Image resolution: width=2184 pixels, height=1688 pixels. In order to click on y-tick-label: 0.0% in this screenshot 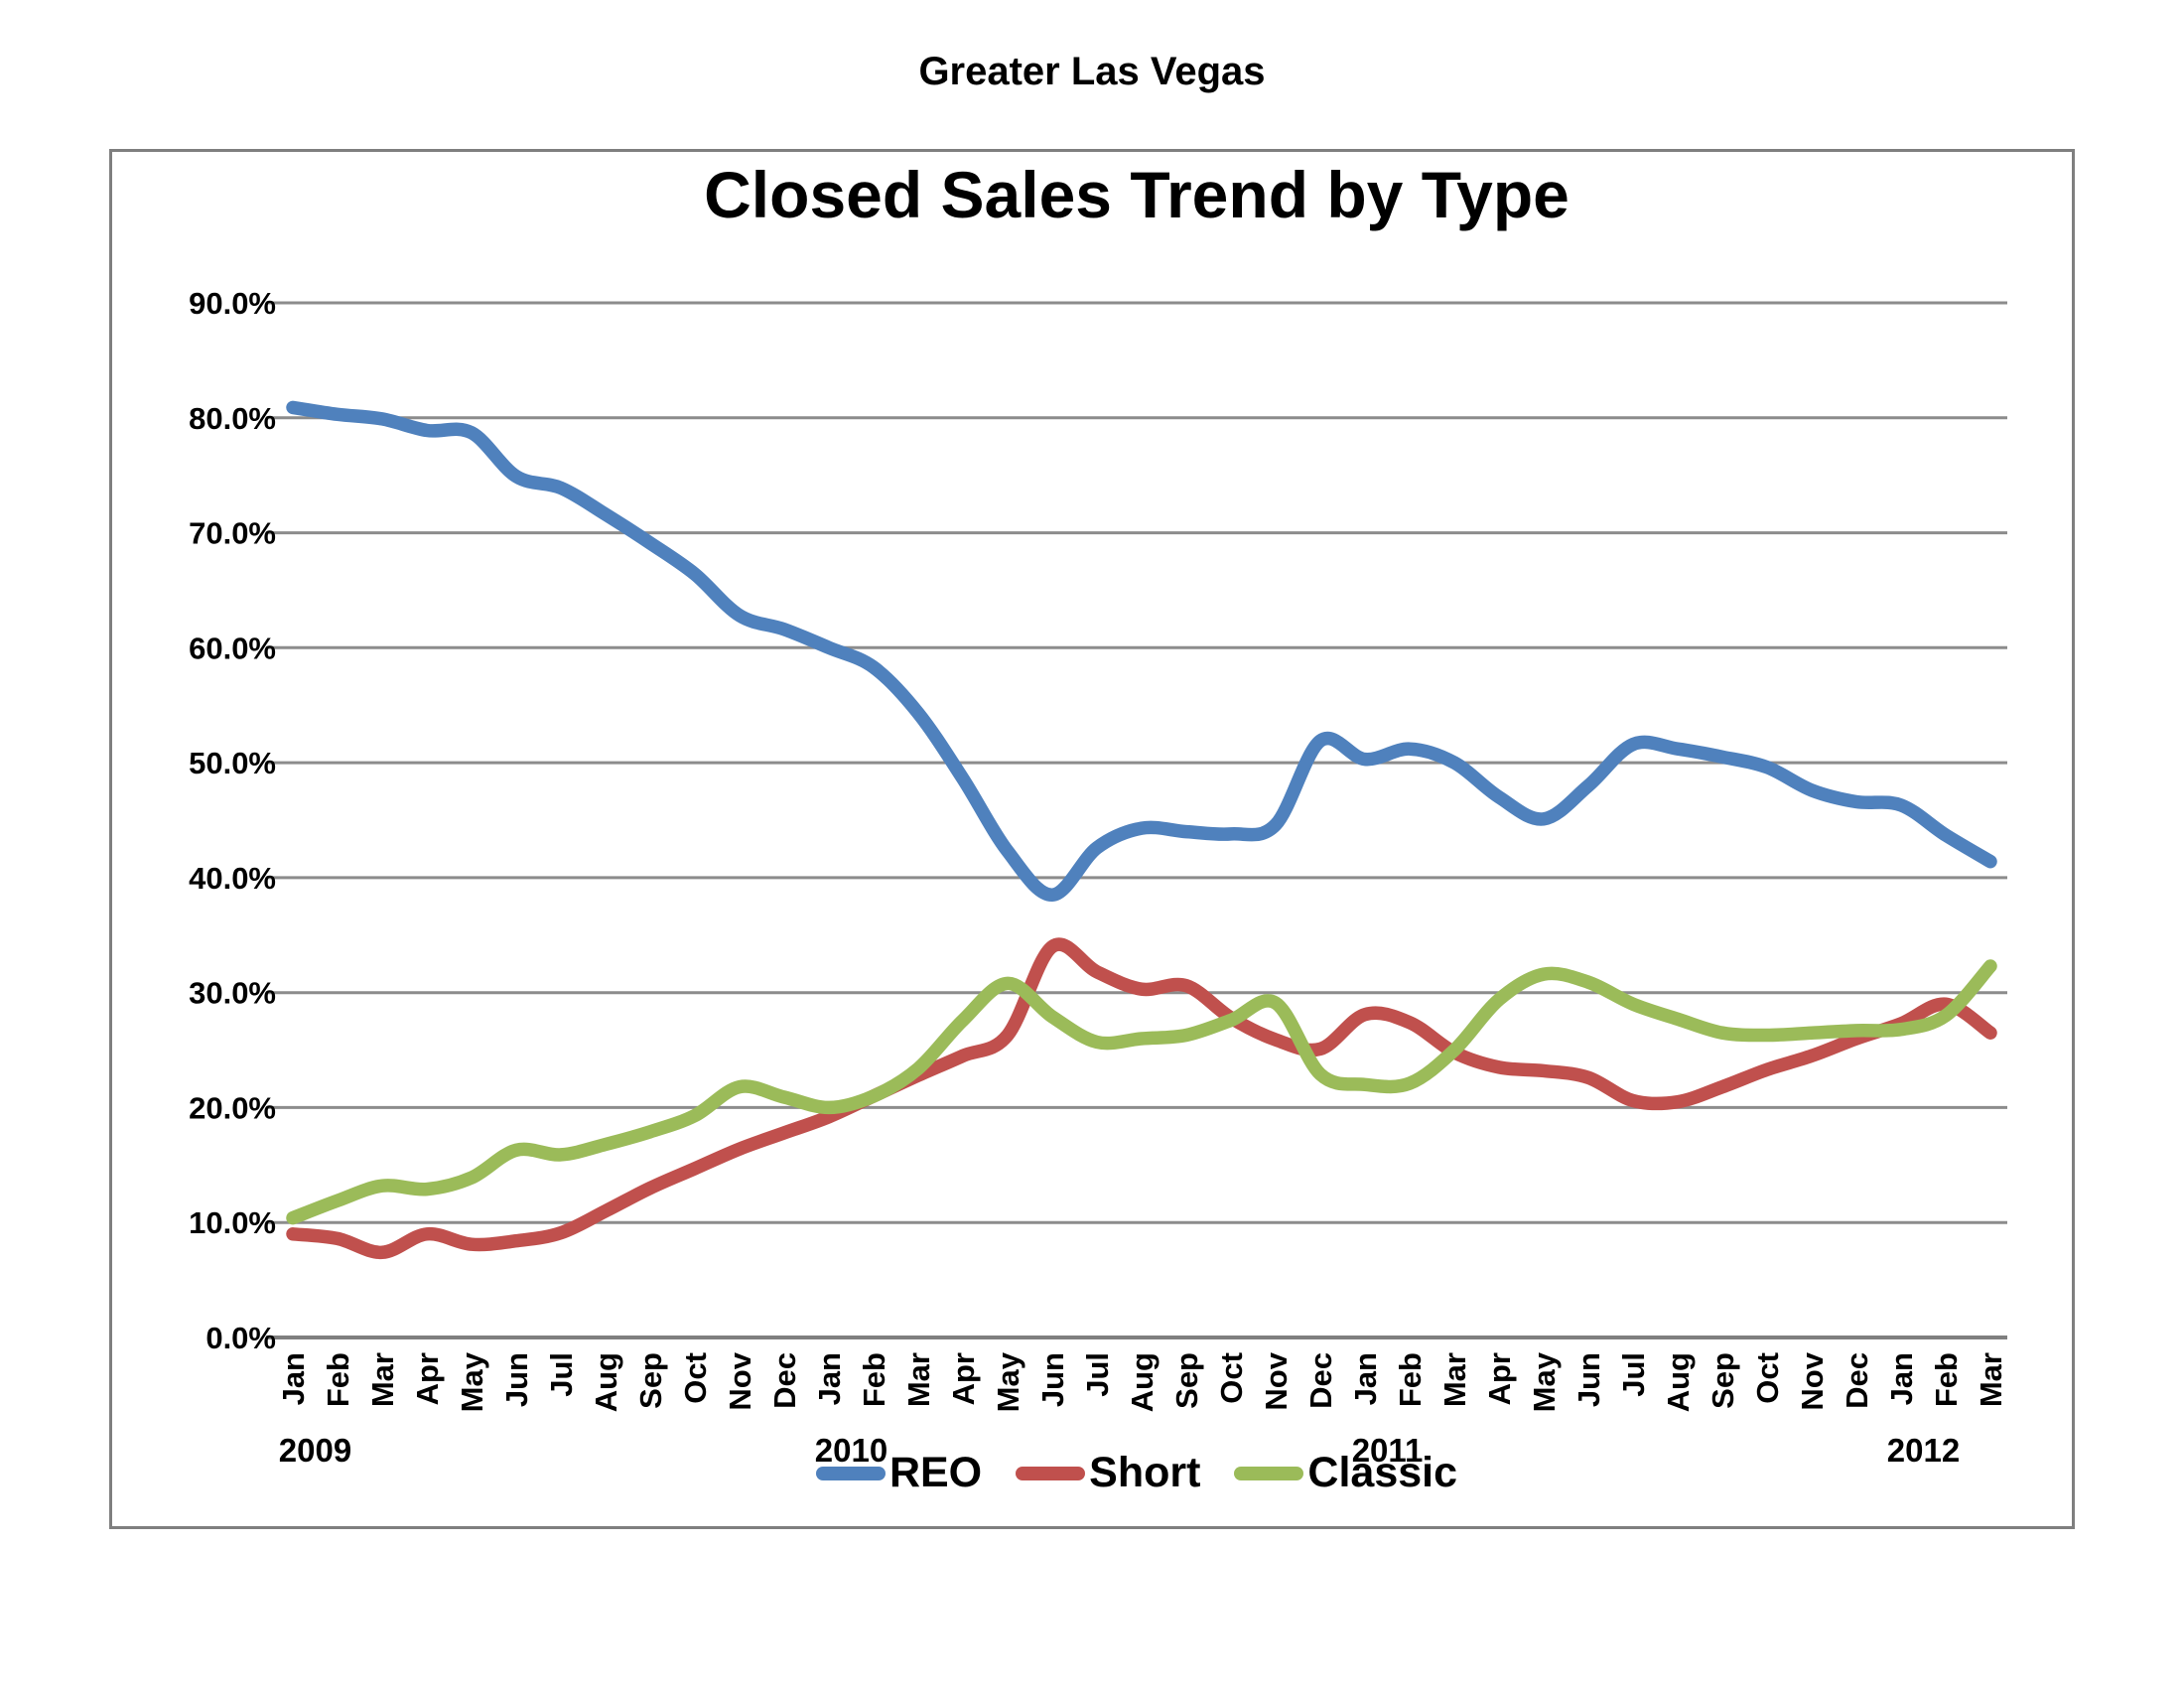, I will do `click(240, 1338)`.